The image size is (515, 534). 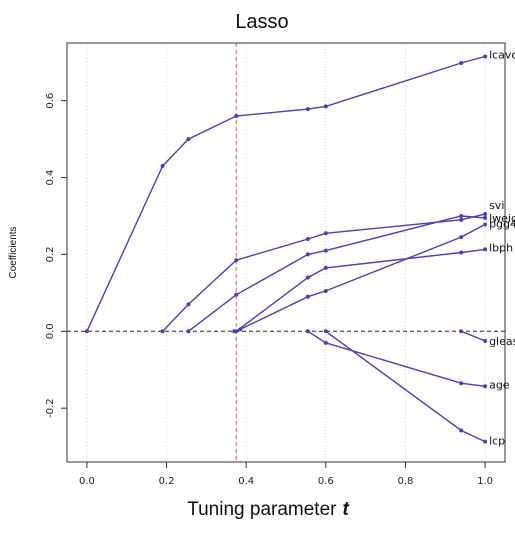 I want to click on series-label-svi: svi, so click(x=496, y=205).